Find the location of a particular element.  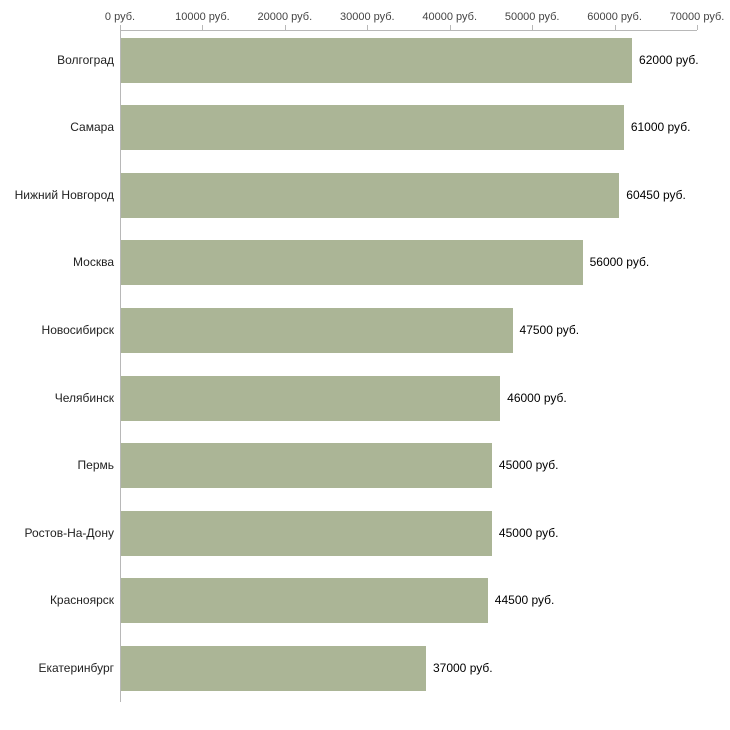

bar-category-label: Красноярск is located at coordinates (81, 600).